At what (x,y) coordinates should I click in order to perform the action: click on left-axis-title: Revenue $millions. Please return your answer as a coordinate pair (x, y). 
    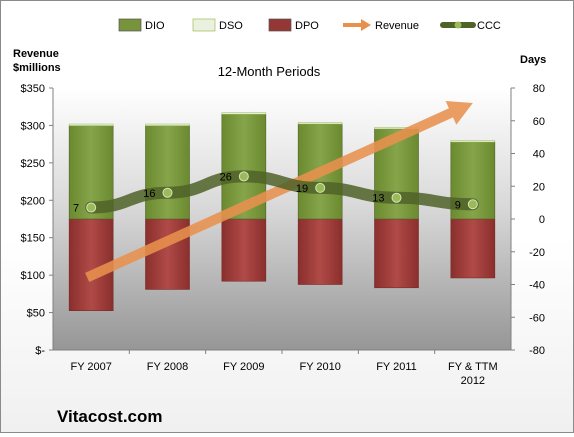
    Looking at the image, I should click on (37, 61).